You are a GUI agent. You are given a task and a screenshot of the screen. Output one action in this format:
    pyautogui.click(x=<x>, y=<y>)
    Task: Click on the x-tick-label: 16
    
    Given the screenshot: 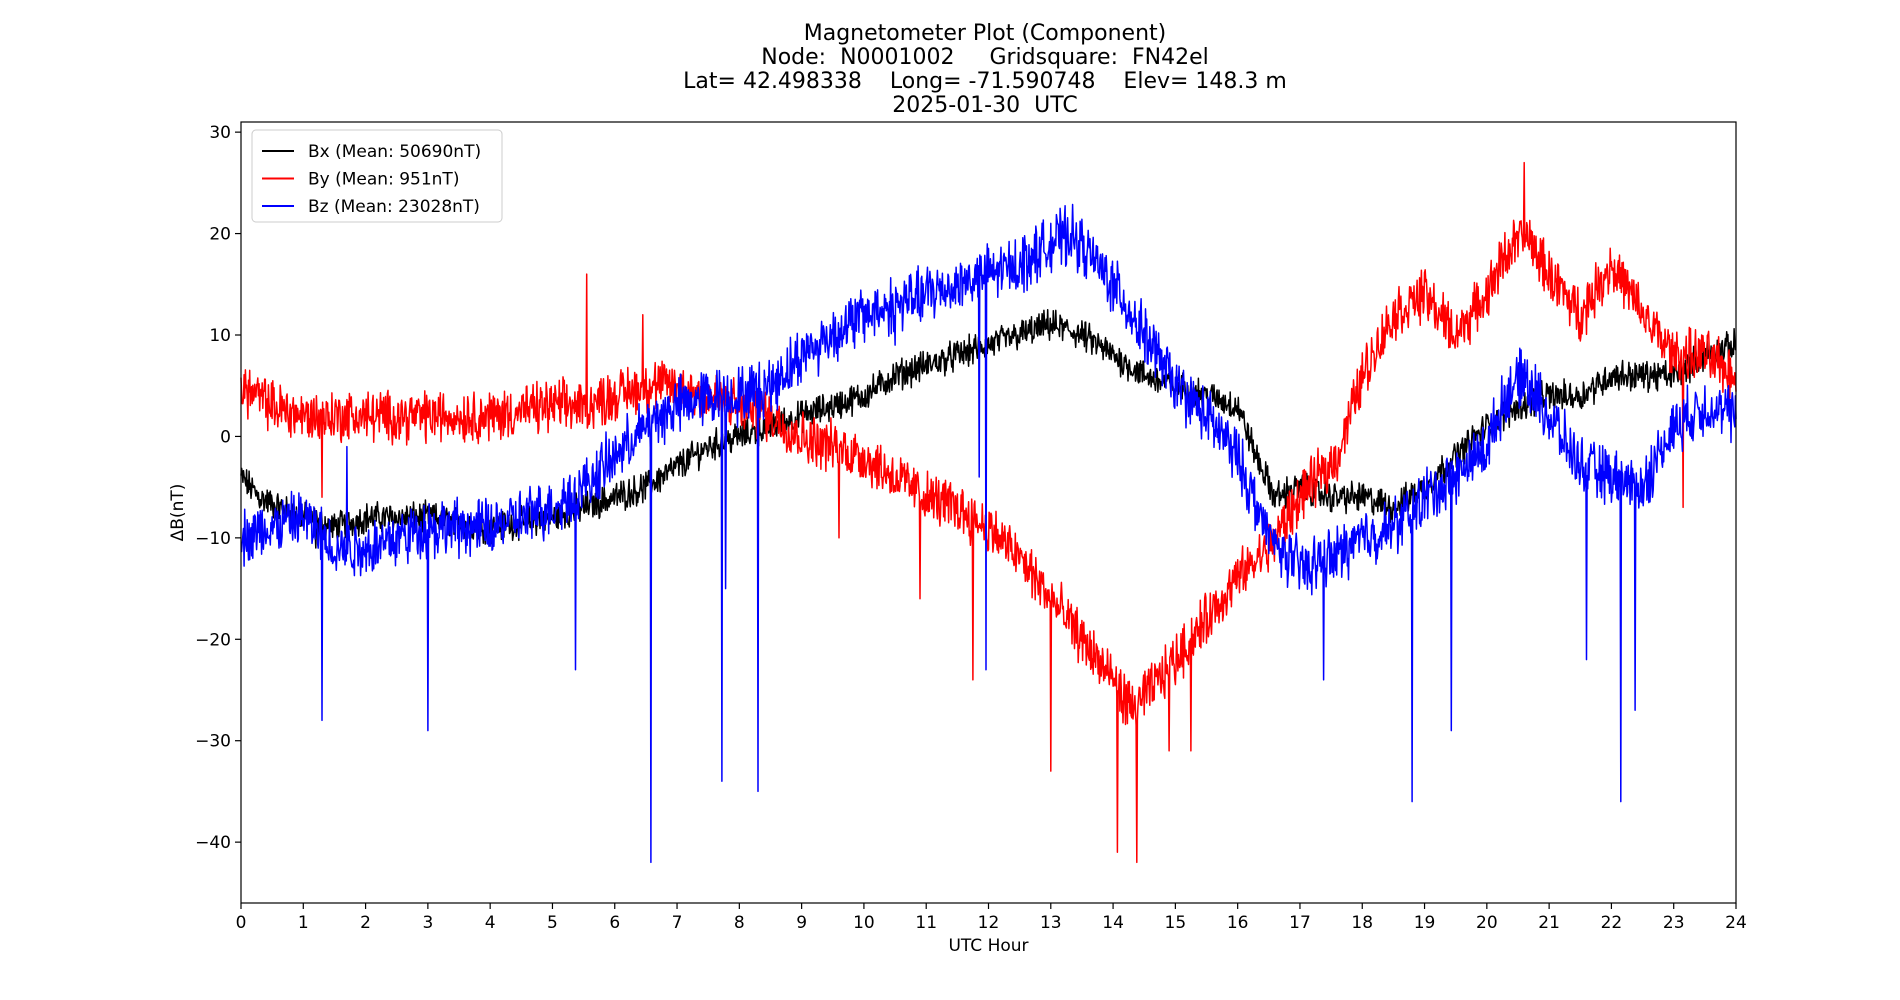 What is the action you would take?
    pyautogui.click(x=1238, y=923)
    